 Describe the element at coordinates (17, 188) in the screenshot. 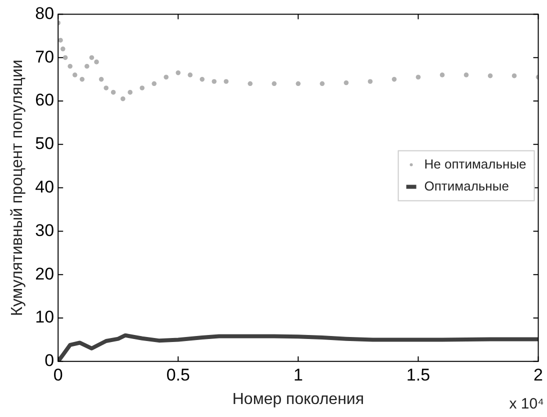

I see `y-axis-title: Кумулятивный процент популяции` at that location.